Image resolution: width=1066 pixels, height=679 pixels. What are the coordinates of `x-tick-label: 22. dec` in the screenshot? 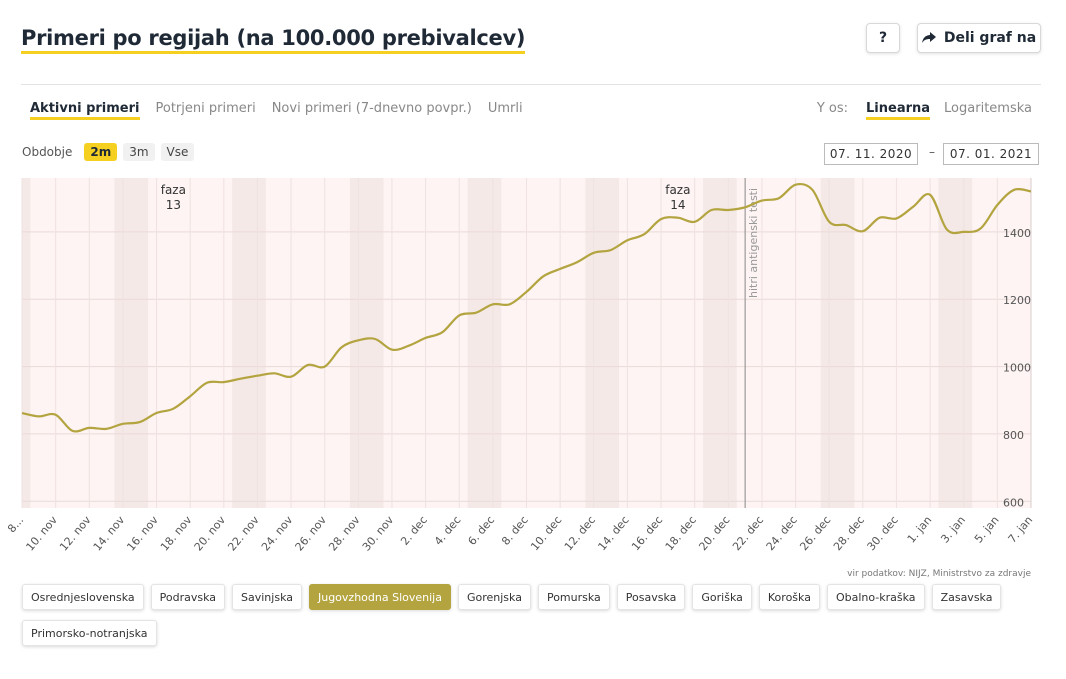 It's located at (748, 534).